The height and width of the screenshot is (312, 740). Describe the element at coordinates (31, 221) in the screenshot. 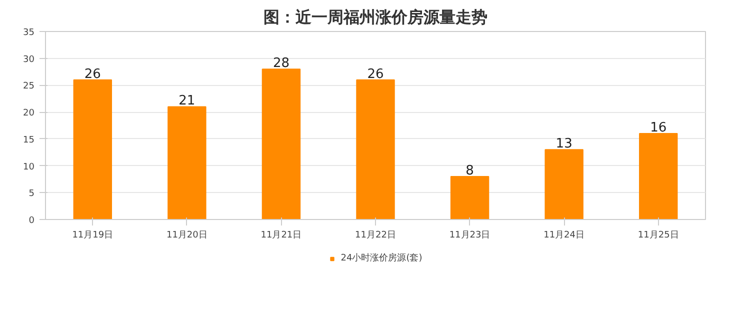

I see `y-tick-label: 0` at that location.